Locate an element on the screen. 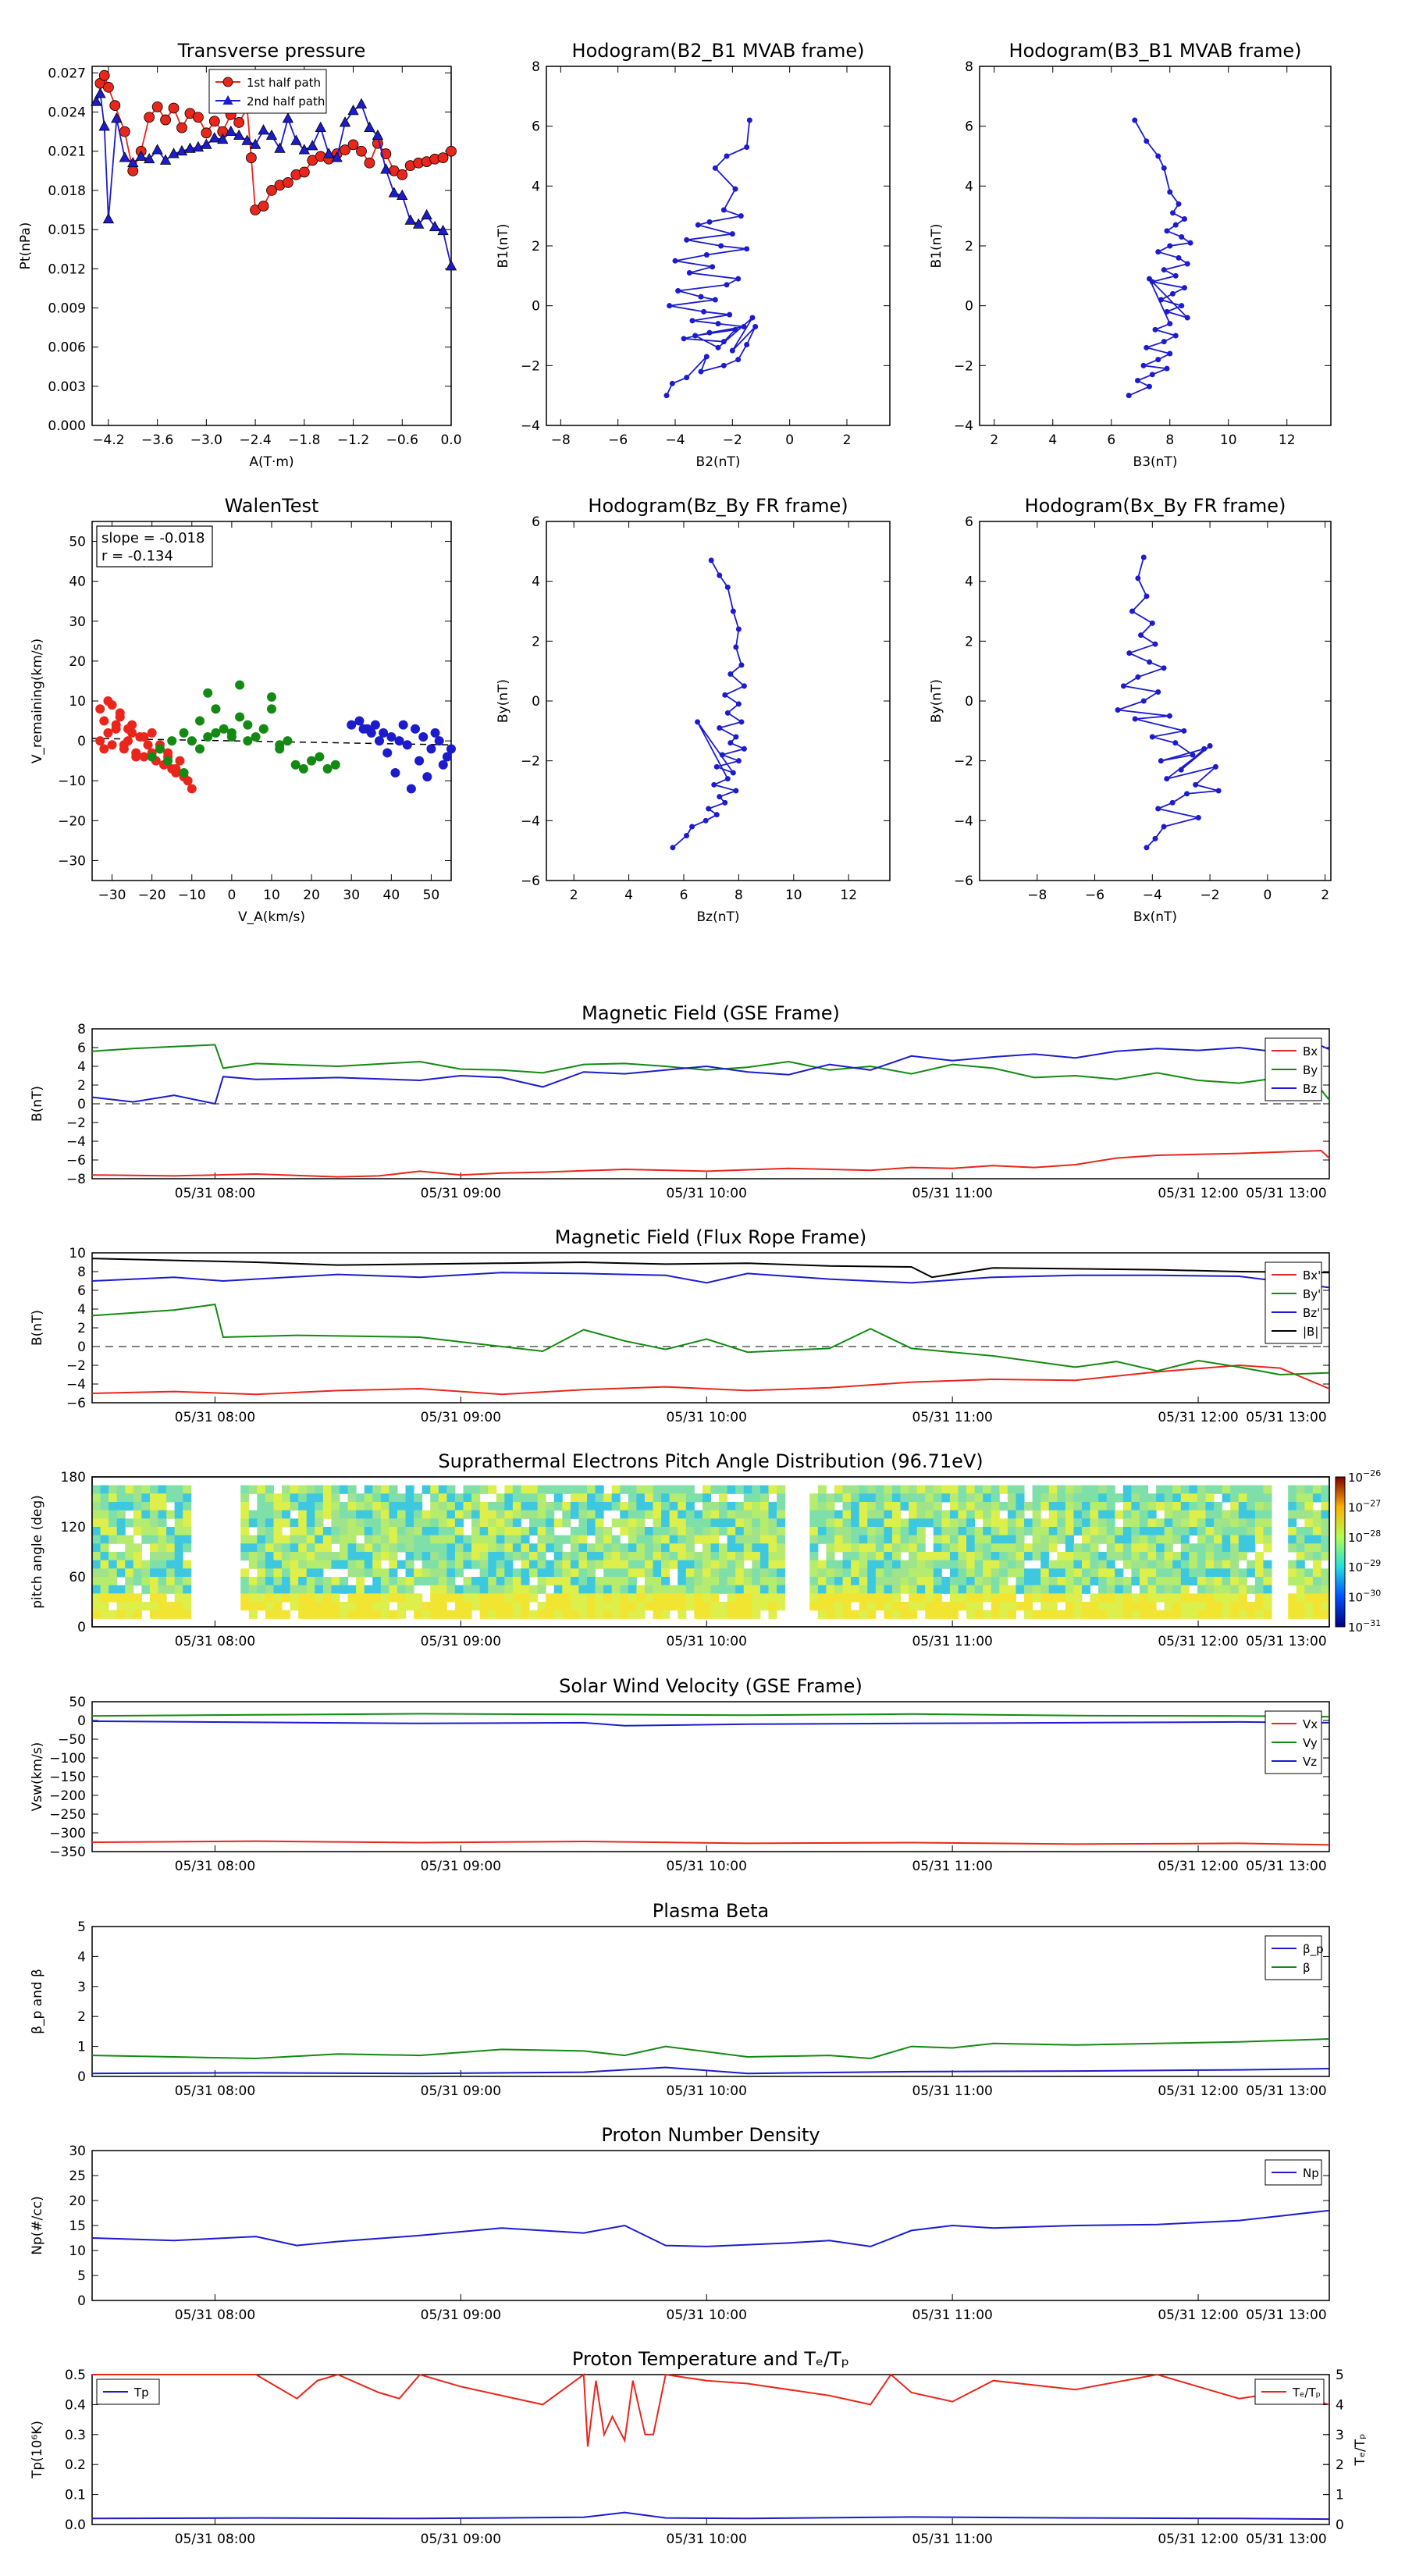 Image resolution: width=1405 pixels, height=2576 pixels. x-tick-label: −10 is located at coordinates (192, 895).